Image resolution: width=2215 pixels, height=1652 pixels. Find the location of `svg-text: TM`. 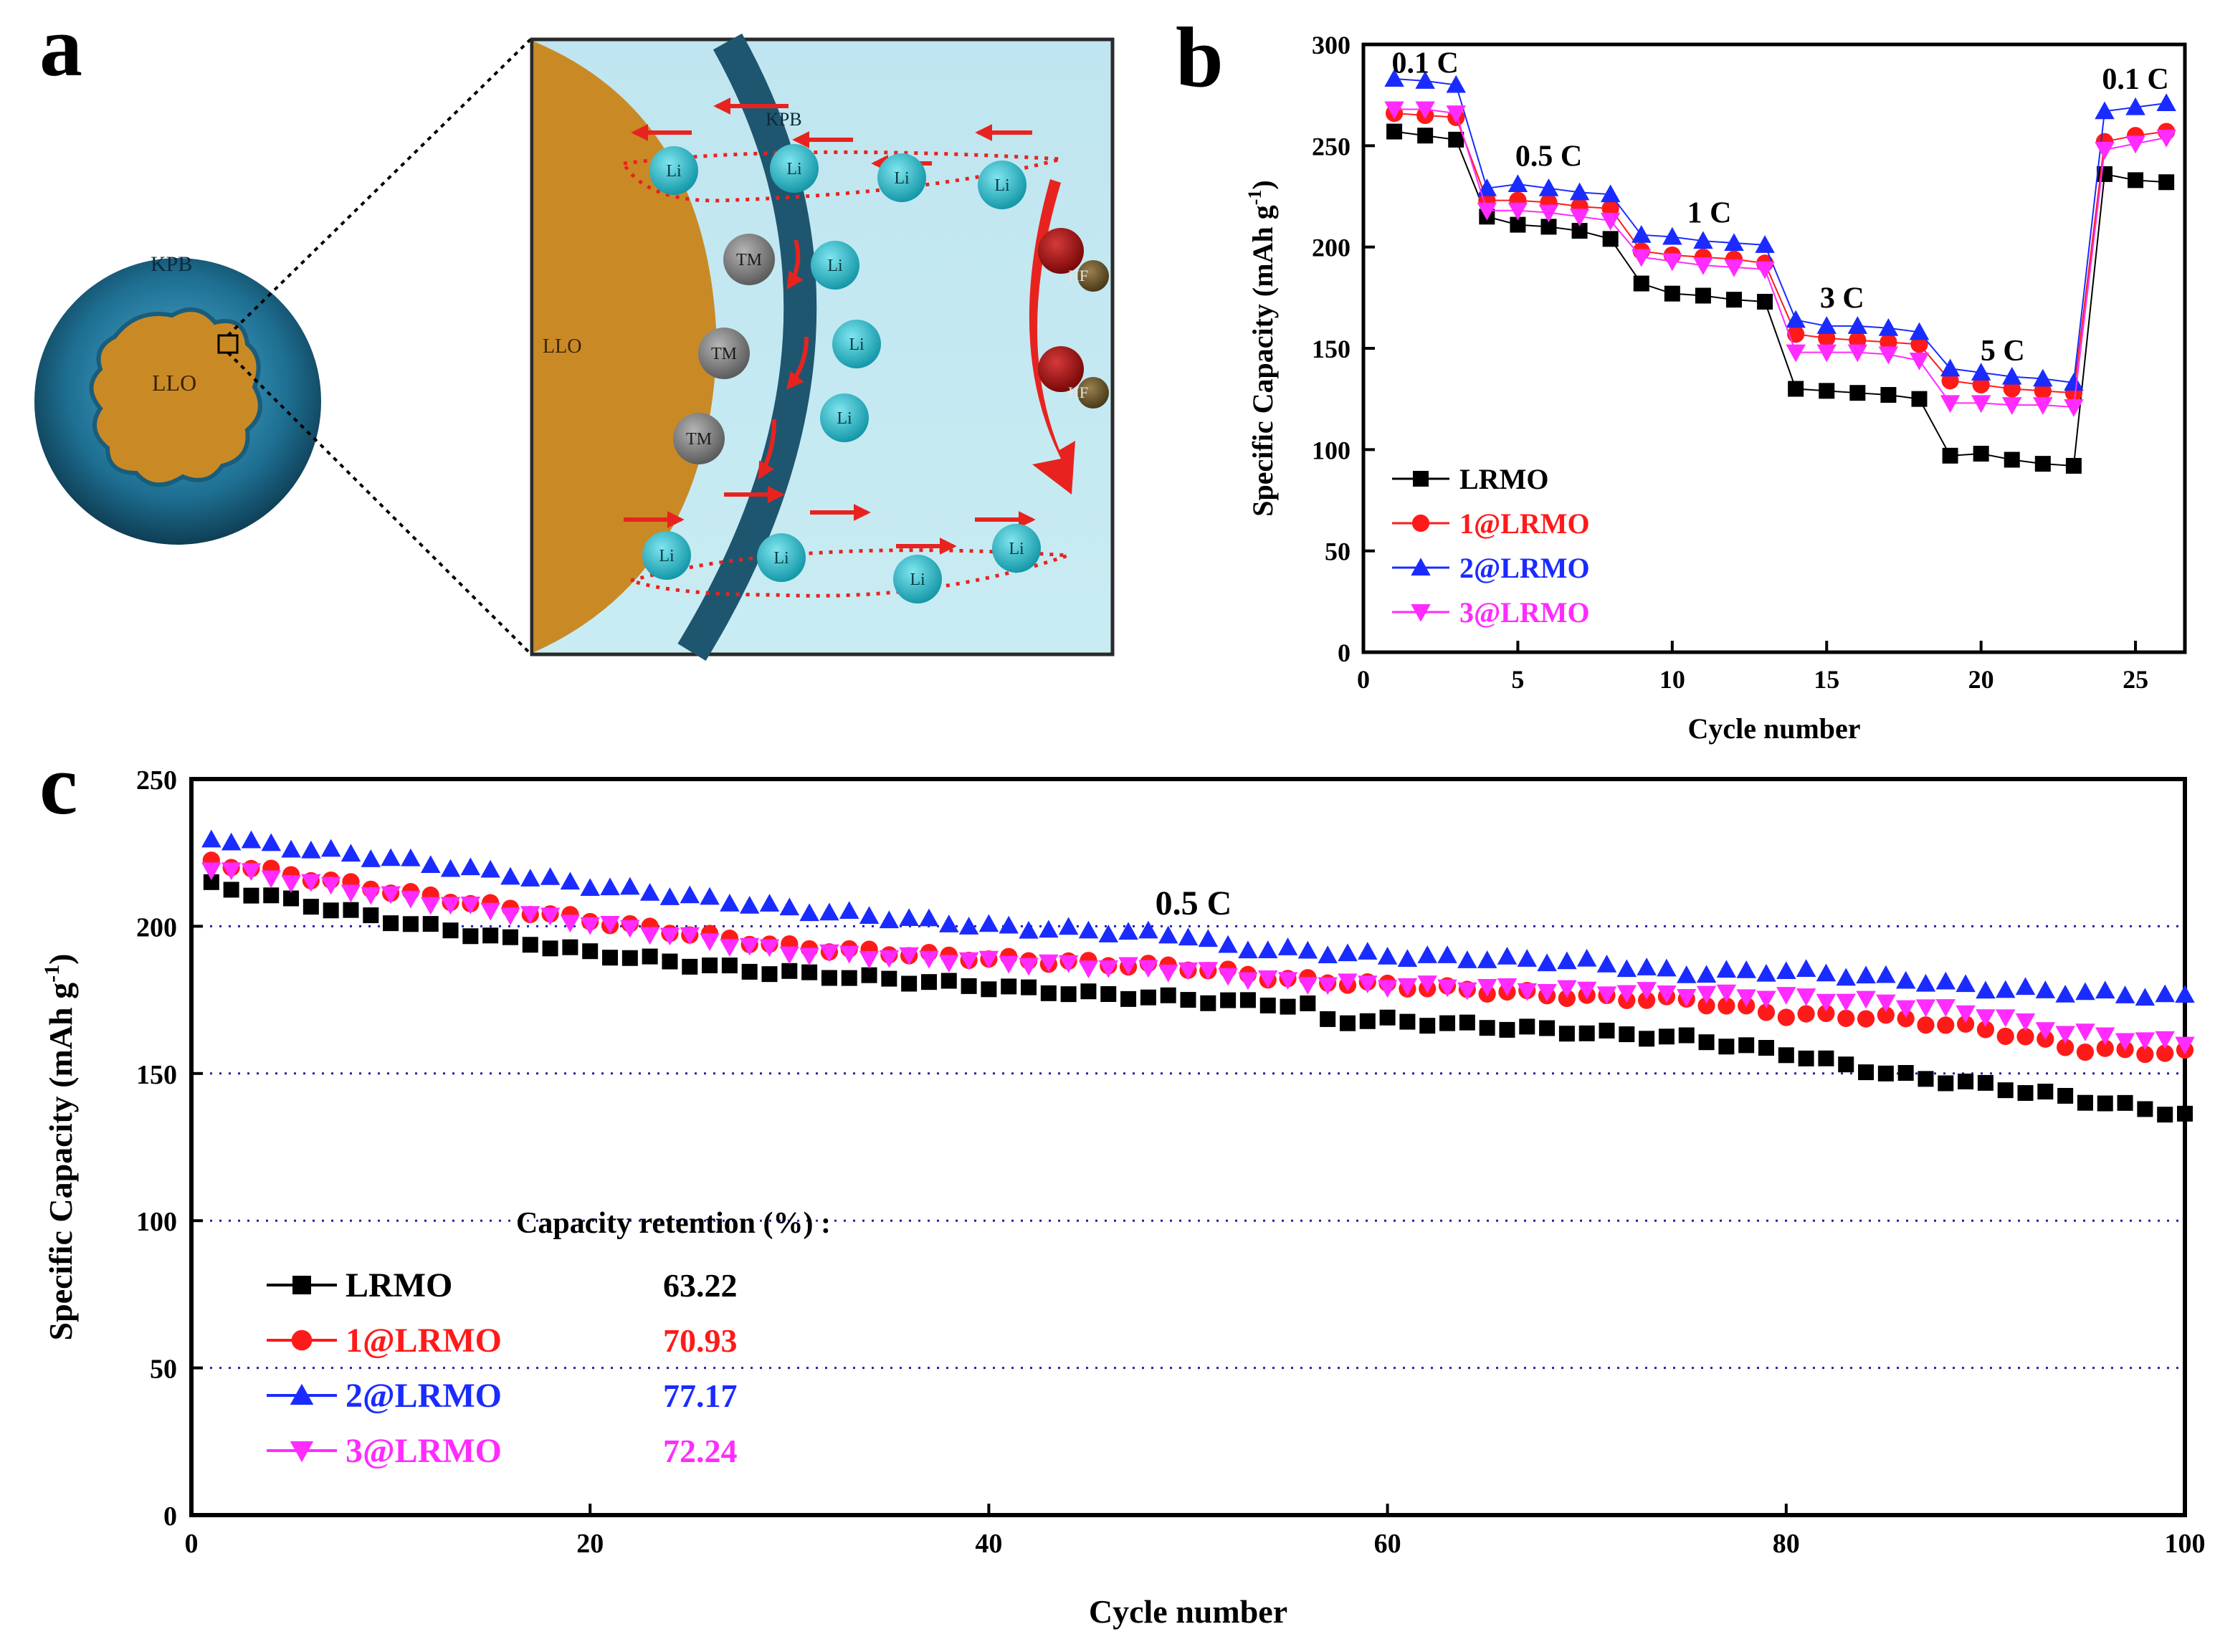

svg-text: TM is located at coordinates (749, 260).